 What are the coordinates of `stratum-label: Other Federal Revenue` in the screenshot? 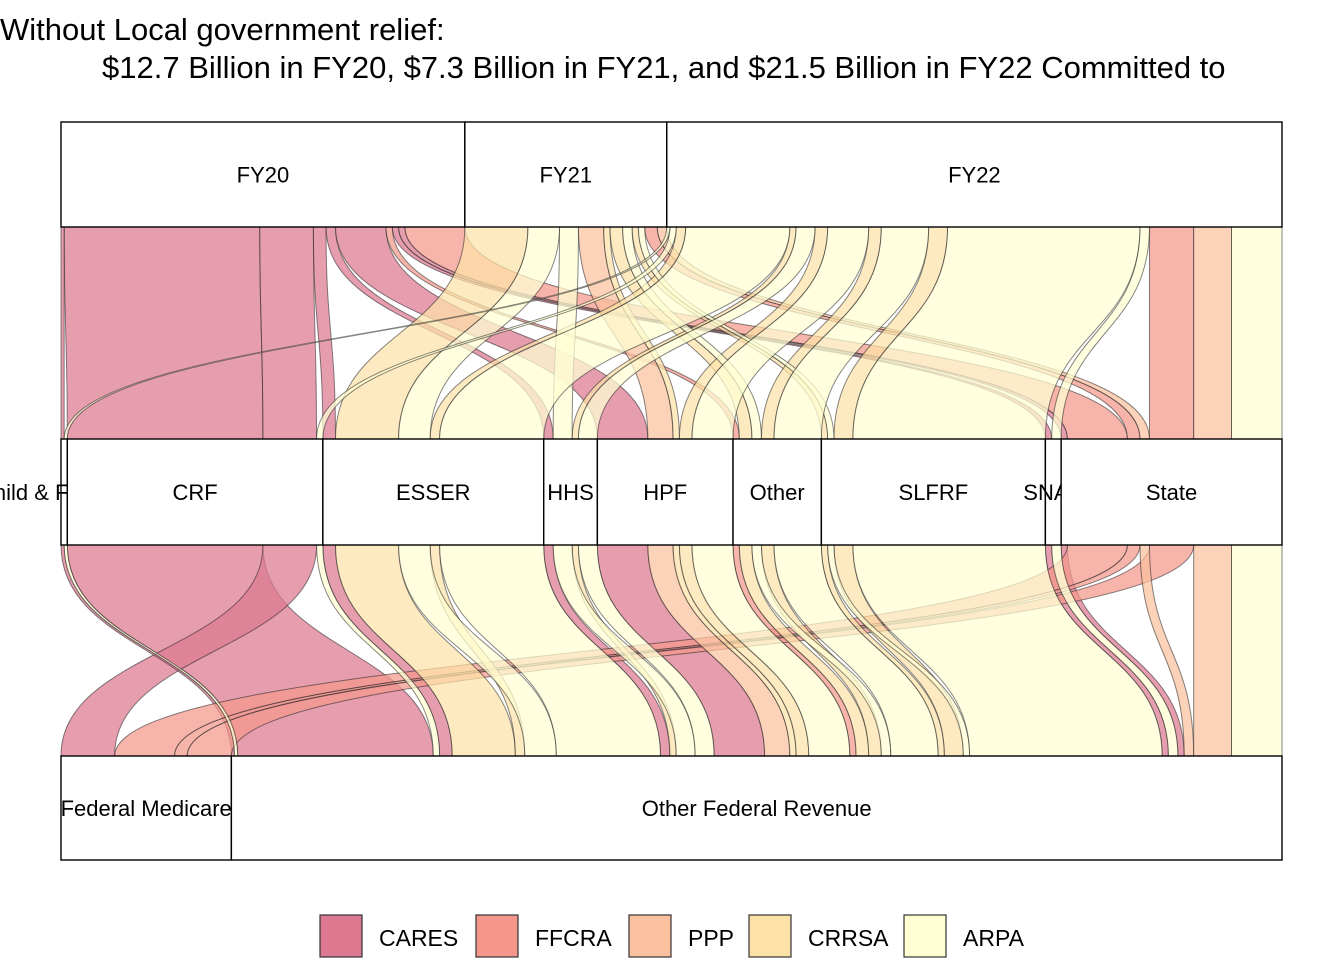 It's located at (757, 808).